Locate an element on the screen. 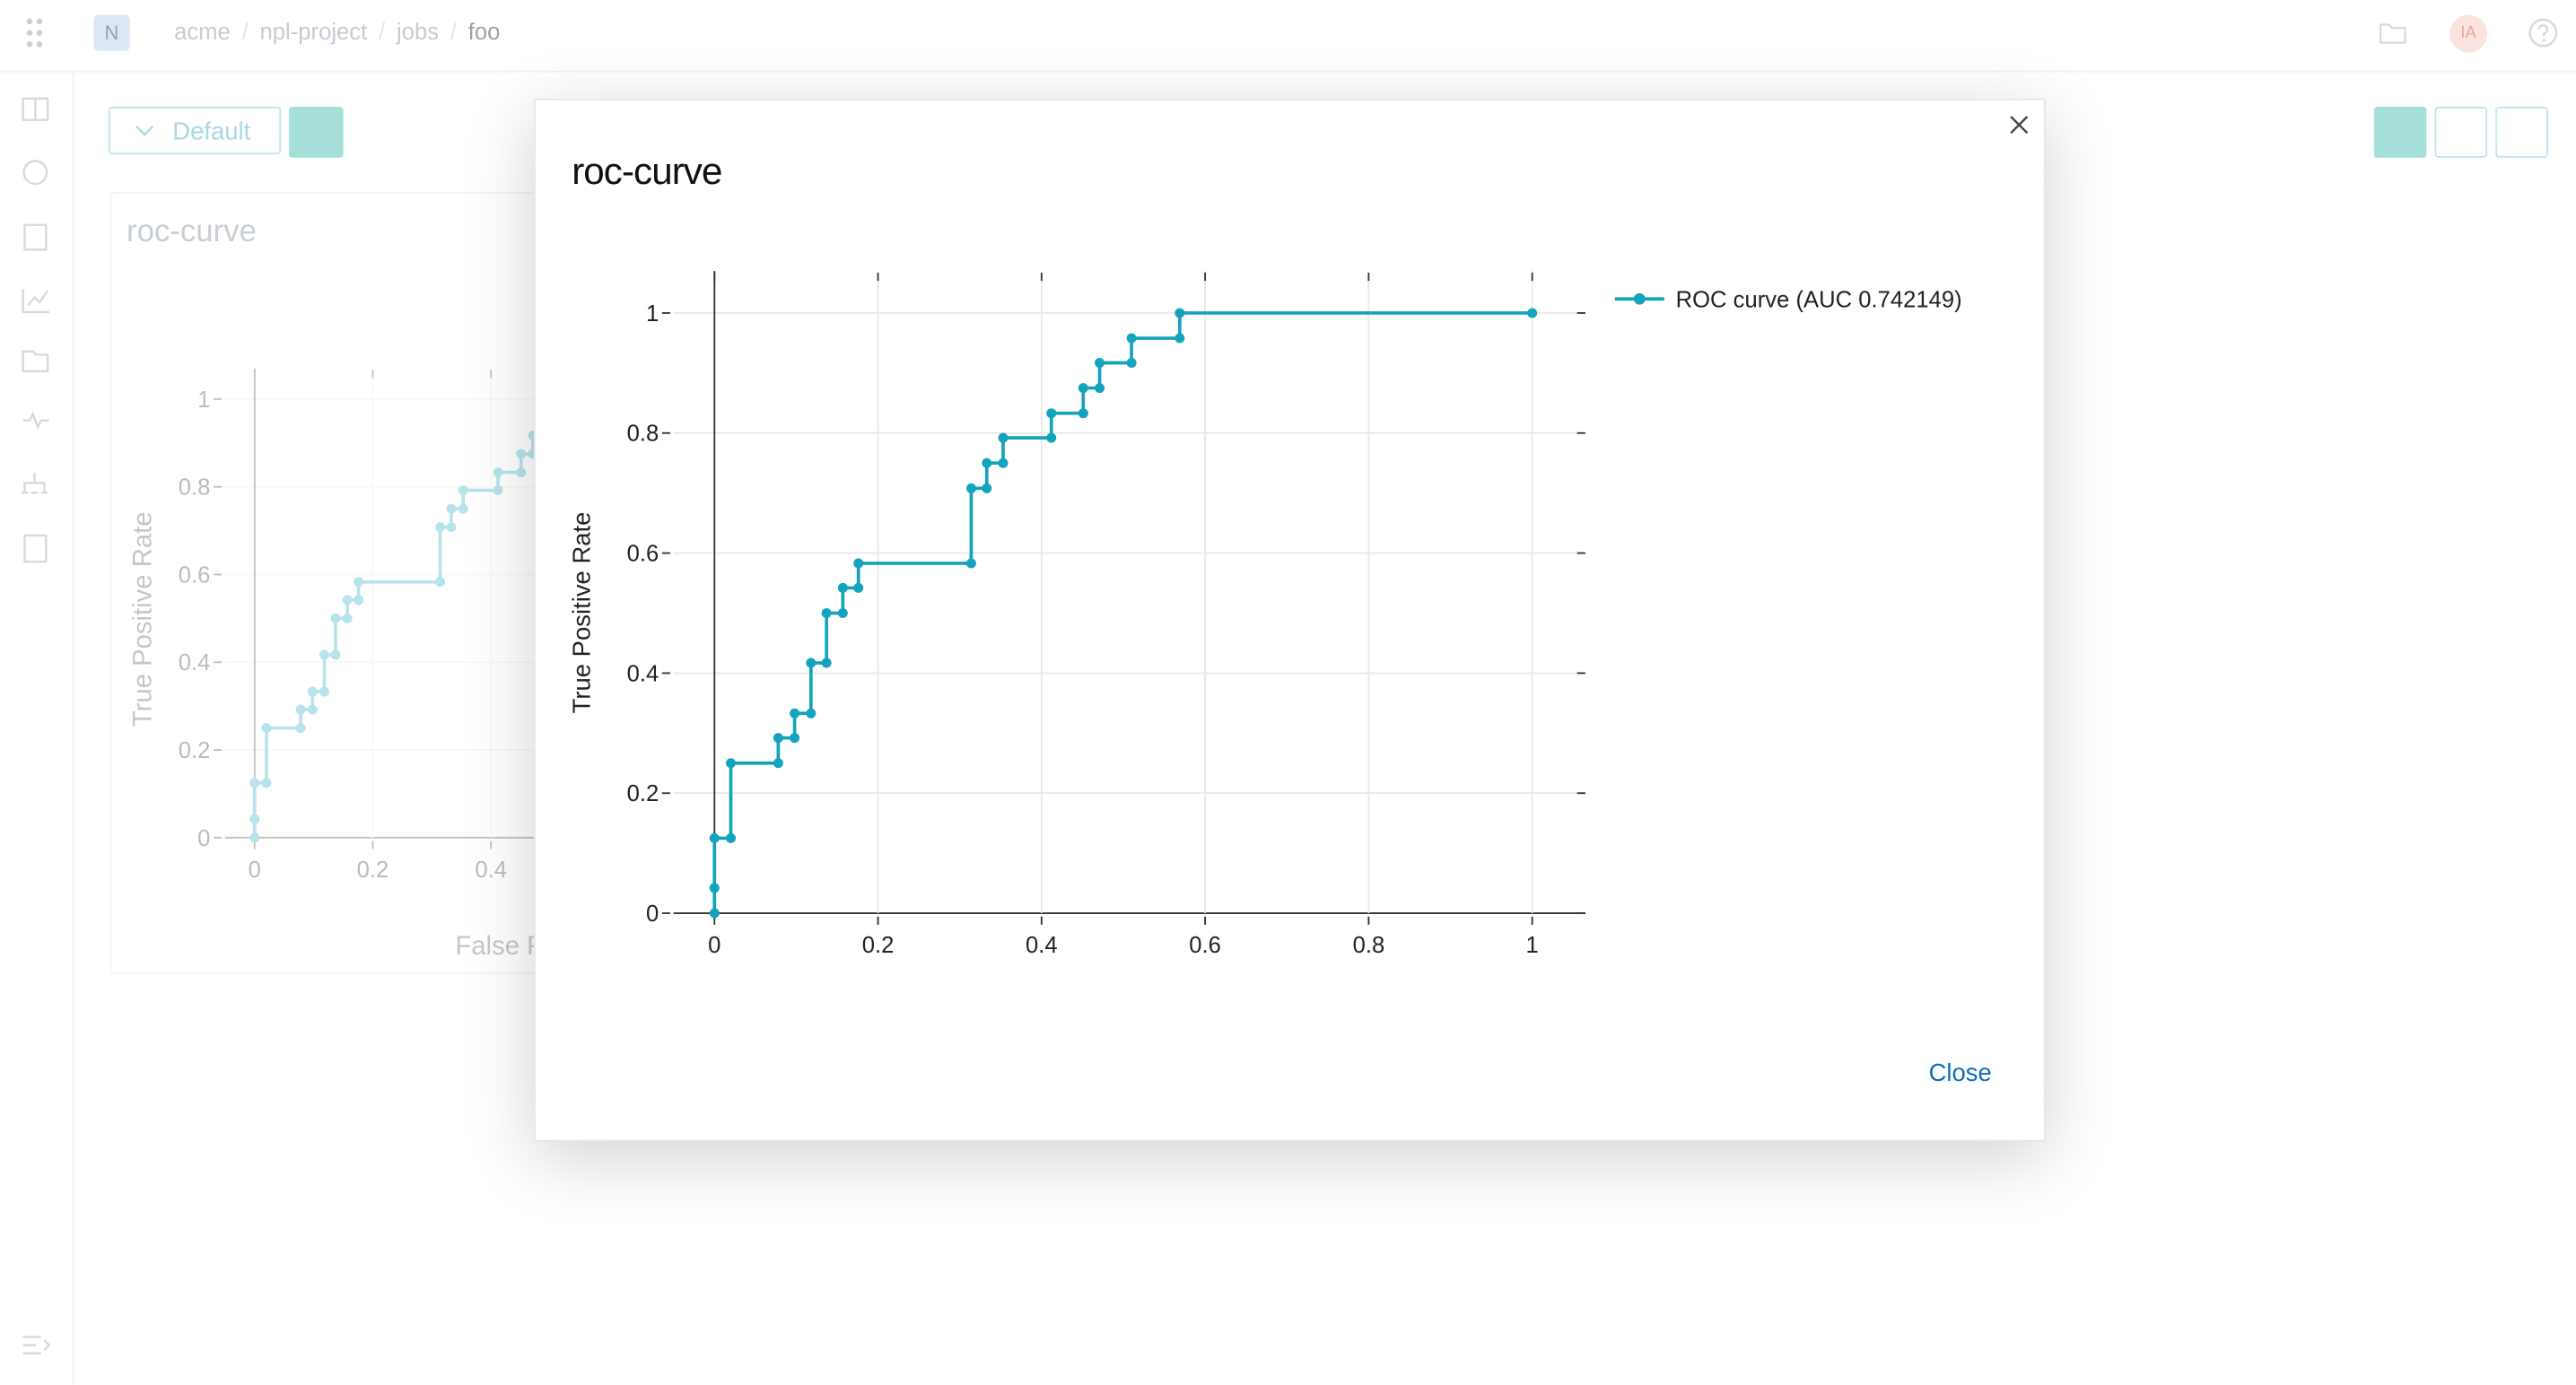  breadcrumb: foo is located at coordinates (484, 31).